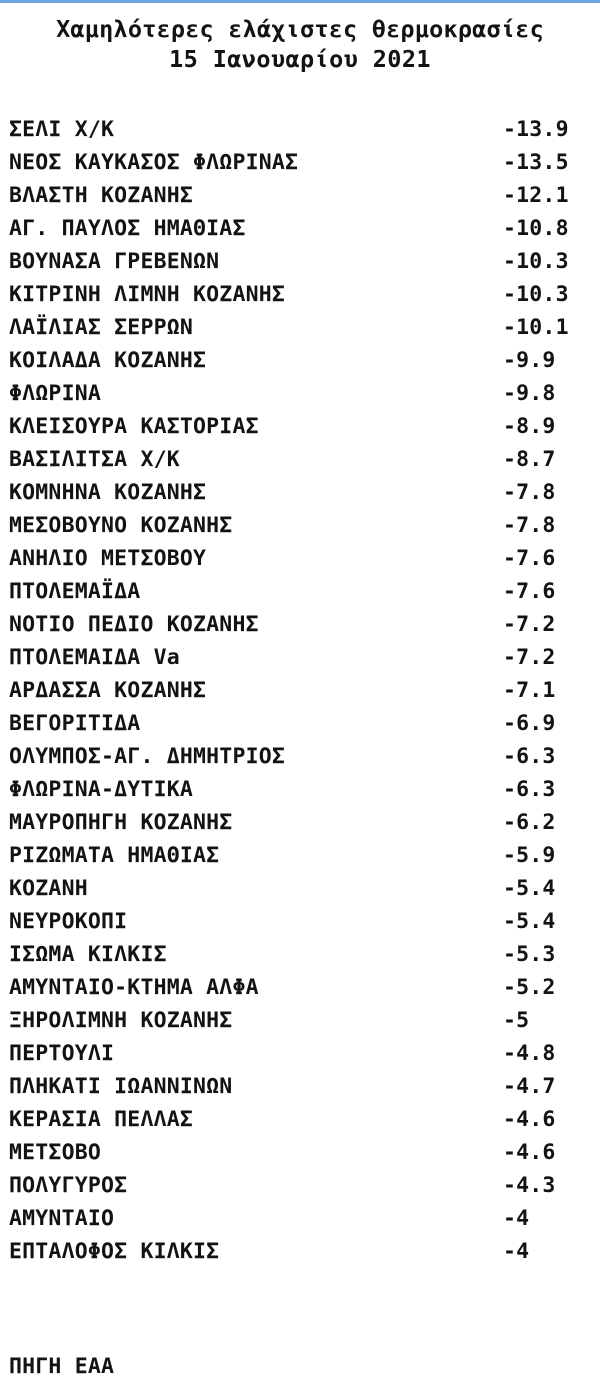  I want to click on table-row: ΕΠΤΑΛΟΦΟΣ ΚΙΛΚΙΣ -4, so click(300, 1251).